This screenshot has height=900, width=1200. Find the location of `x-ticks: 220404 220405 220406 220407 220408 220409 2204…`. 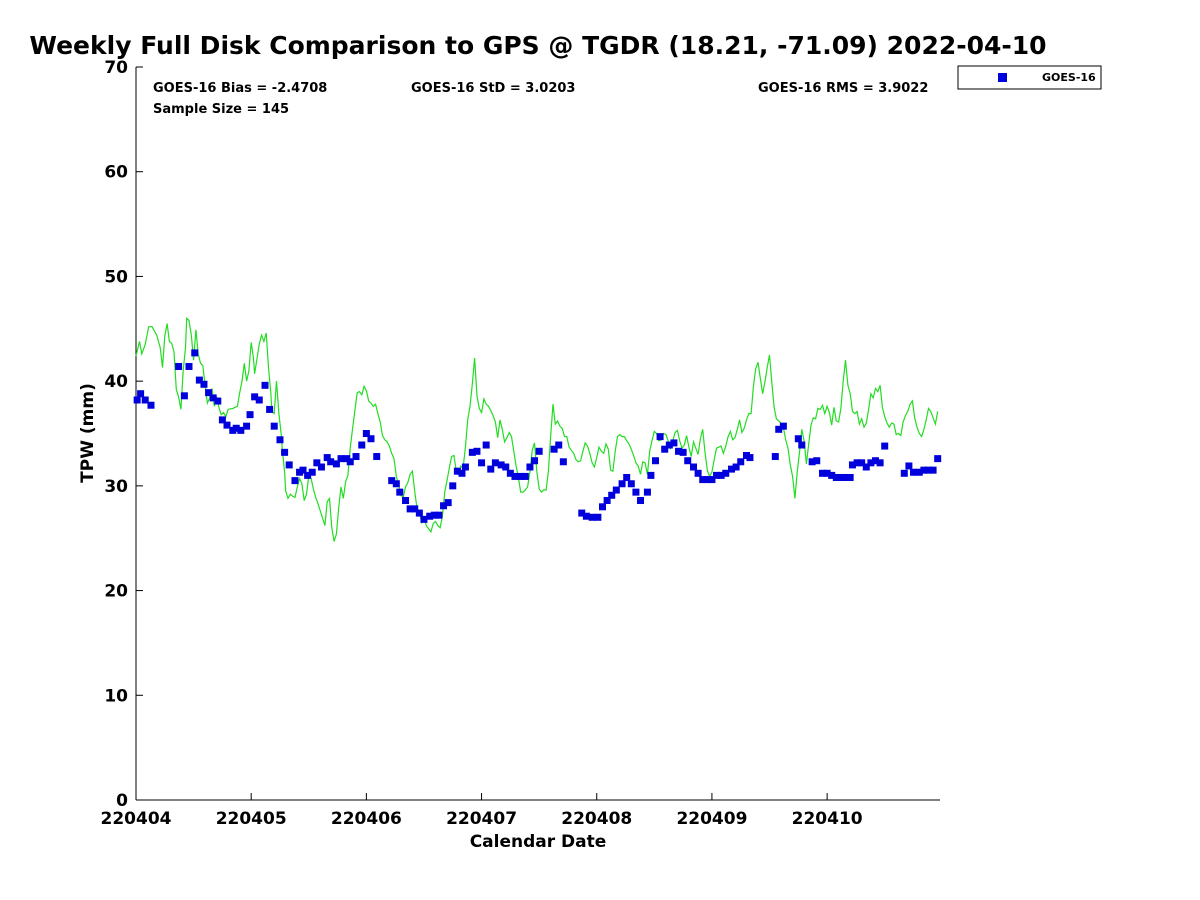

x-ticks: 220404 220405 220406 220407 220408 220409 2204… is located at coordinates (482, 811).